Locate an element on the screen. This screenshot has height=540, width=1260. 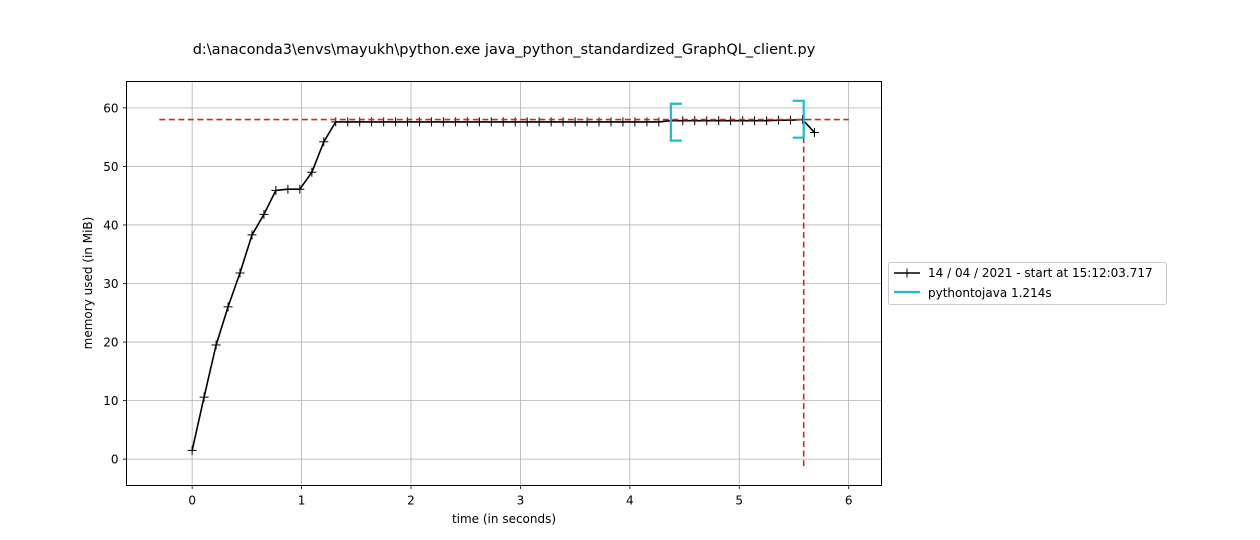
x-tick-label: 0 is located at coordinates (192, 501).